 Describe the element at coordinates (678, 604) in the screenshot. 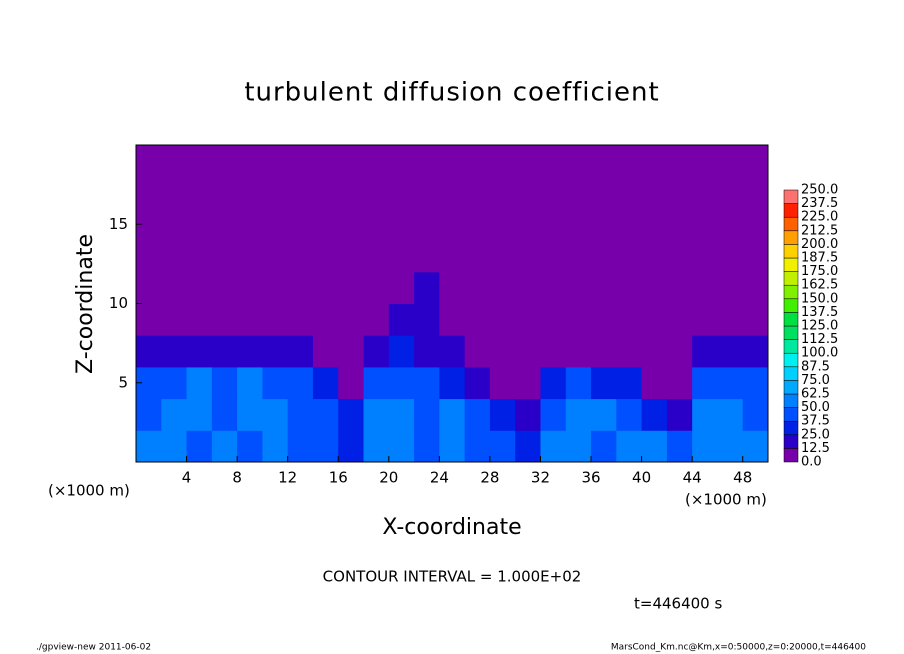

I see `time-label: t=446400 s` at that location.